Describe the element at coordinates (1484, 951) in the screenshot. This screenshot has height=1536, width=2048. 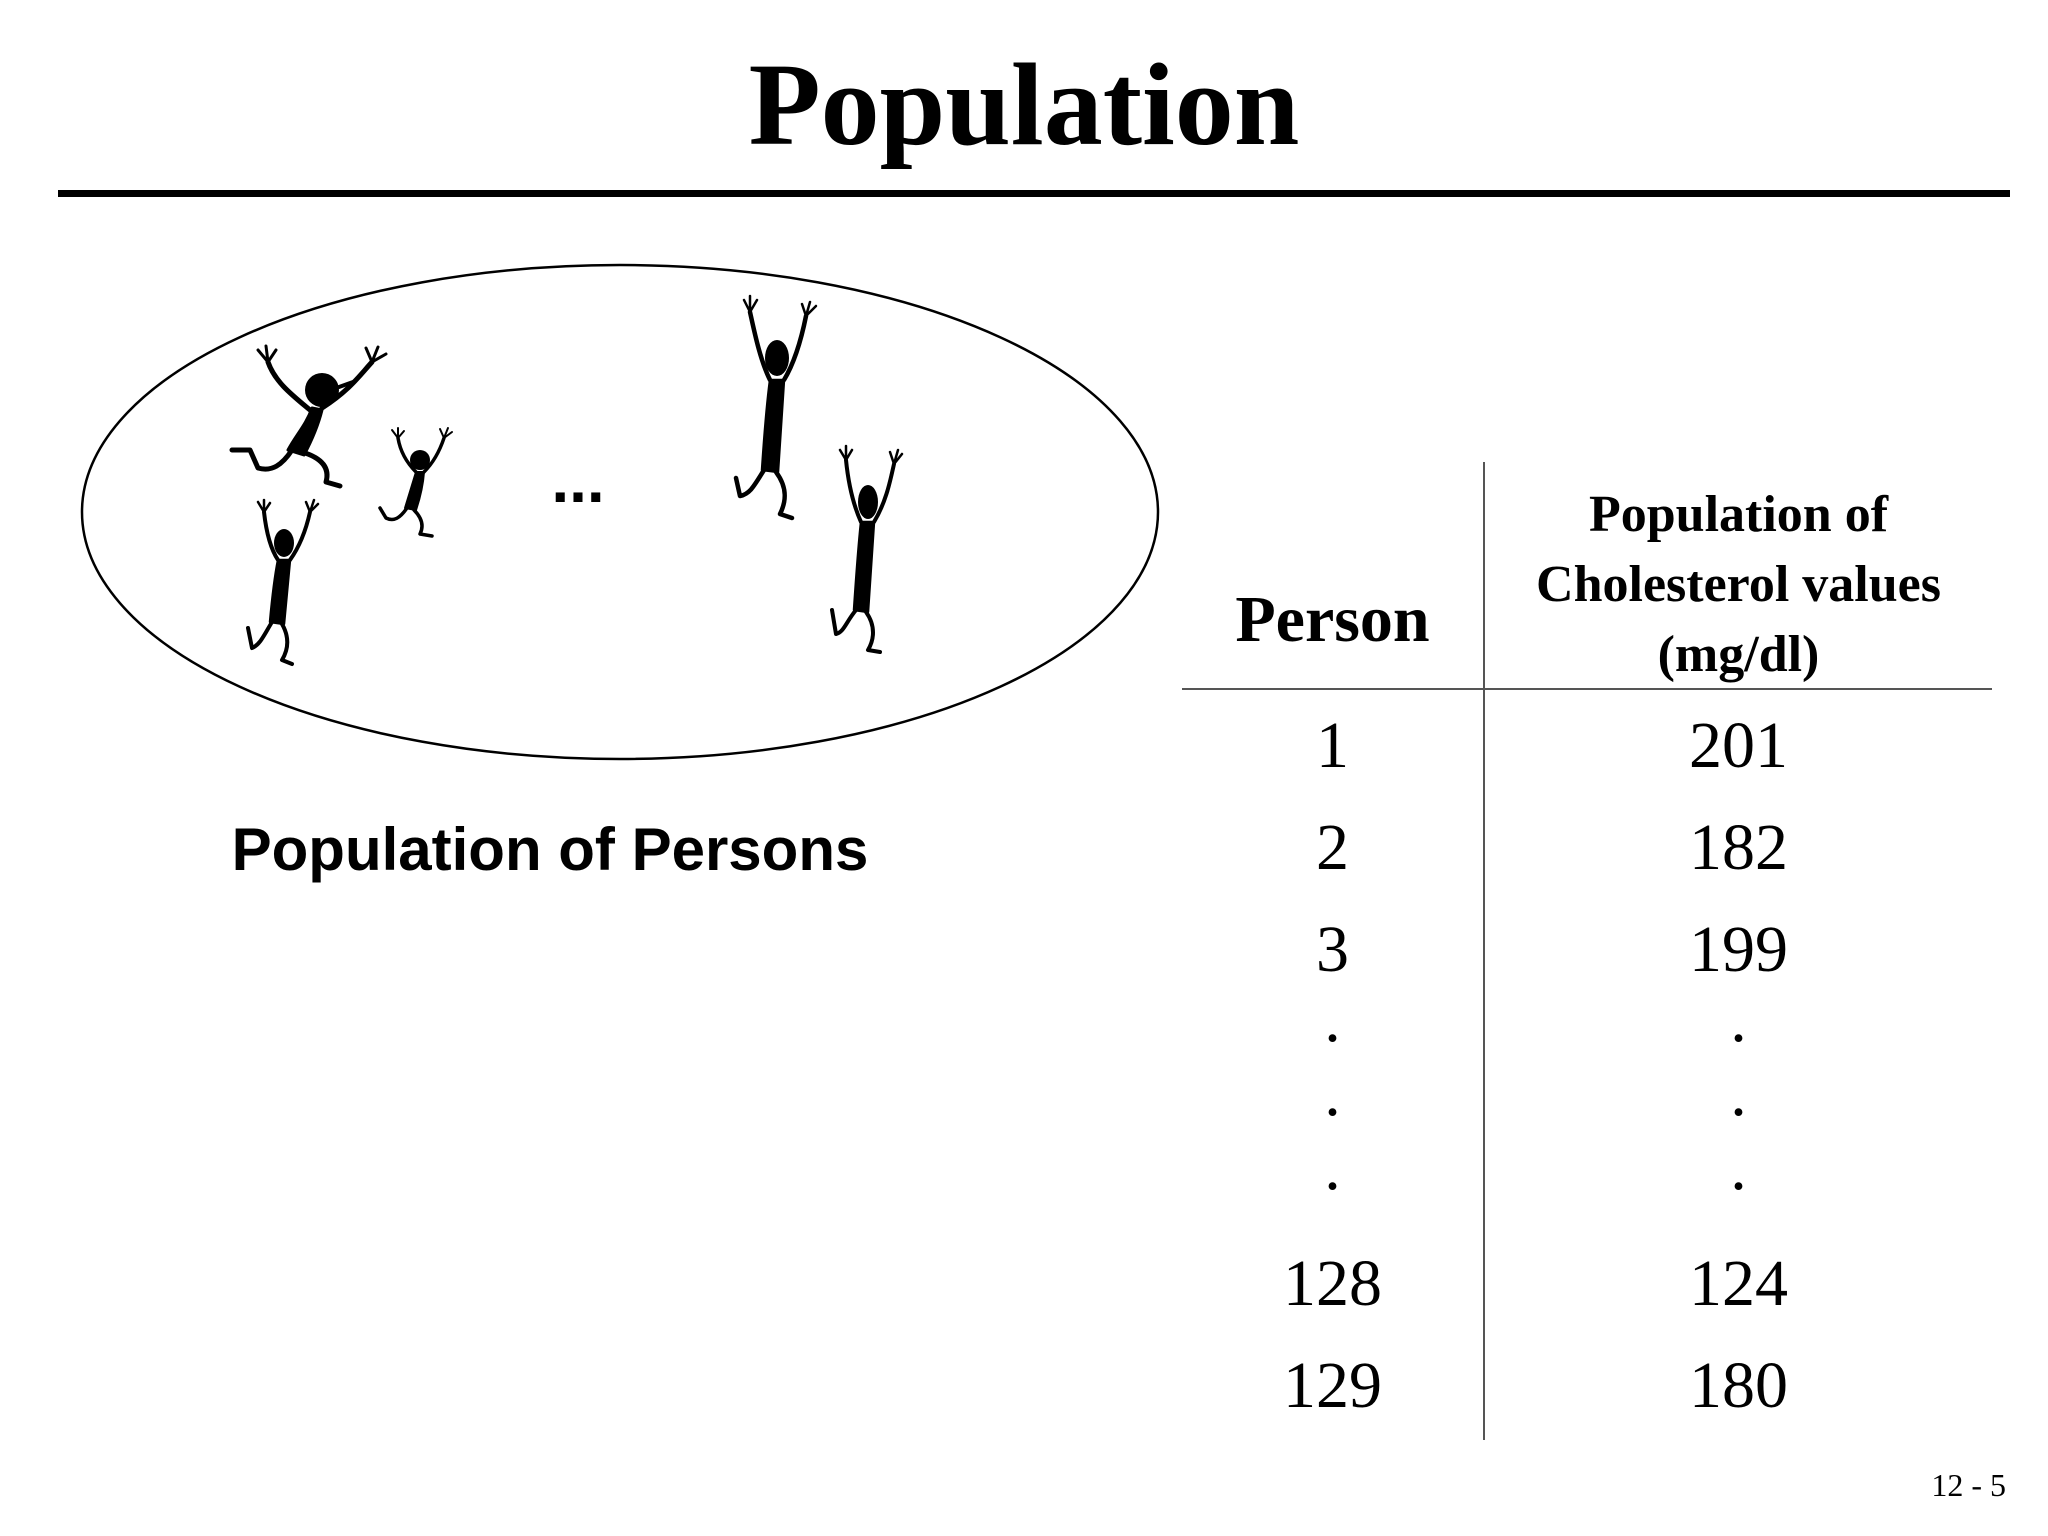
I see `column-divider` at that location.